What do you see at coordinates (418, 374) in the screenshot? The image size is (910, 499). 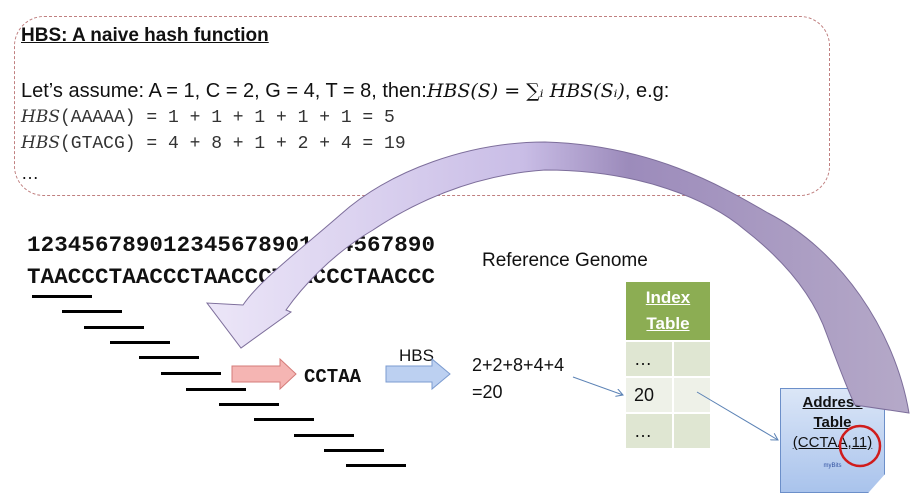 I see `blue-hbs-arrow` at bounding box center [418, 374].